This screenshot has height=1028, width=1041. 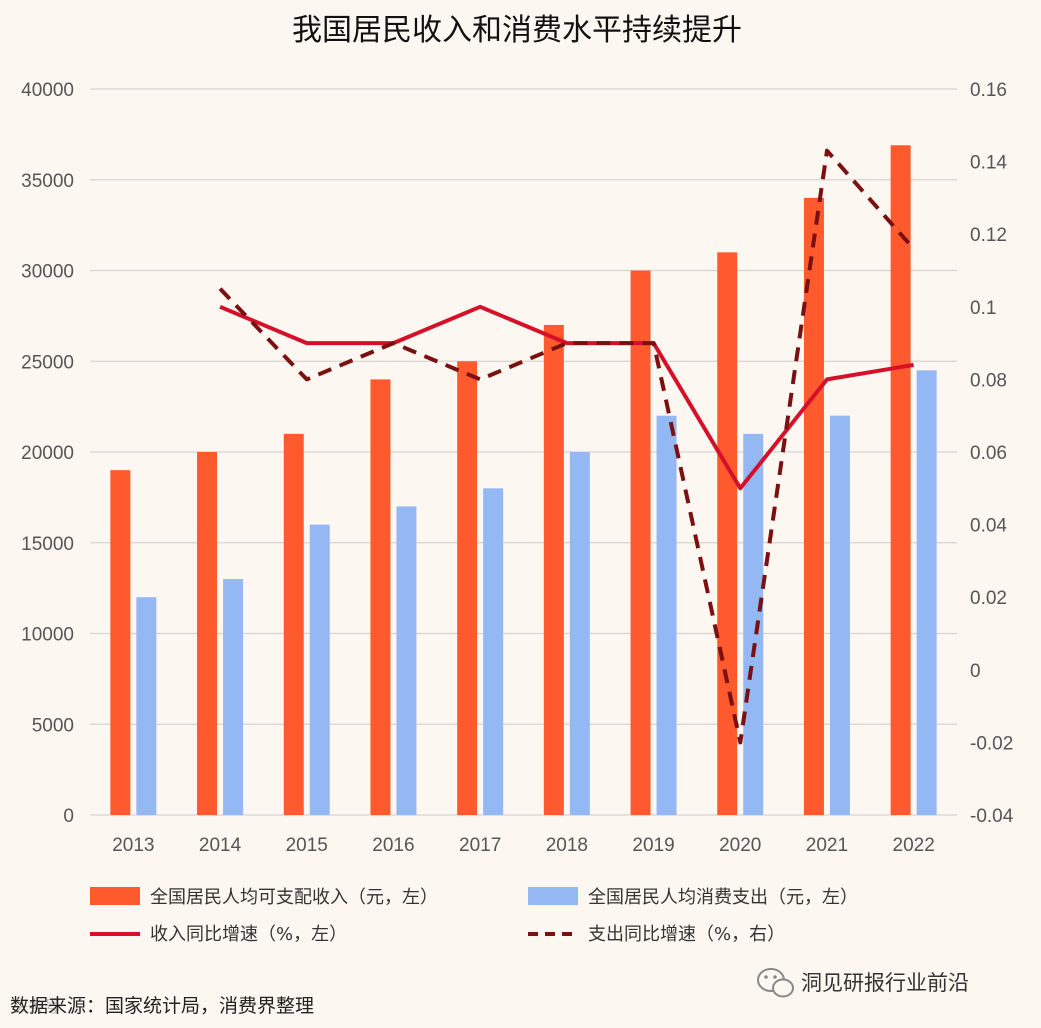 I want to click on left-tick-label: 30000, so click(x=47, y=272).